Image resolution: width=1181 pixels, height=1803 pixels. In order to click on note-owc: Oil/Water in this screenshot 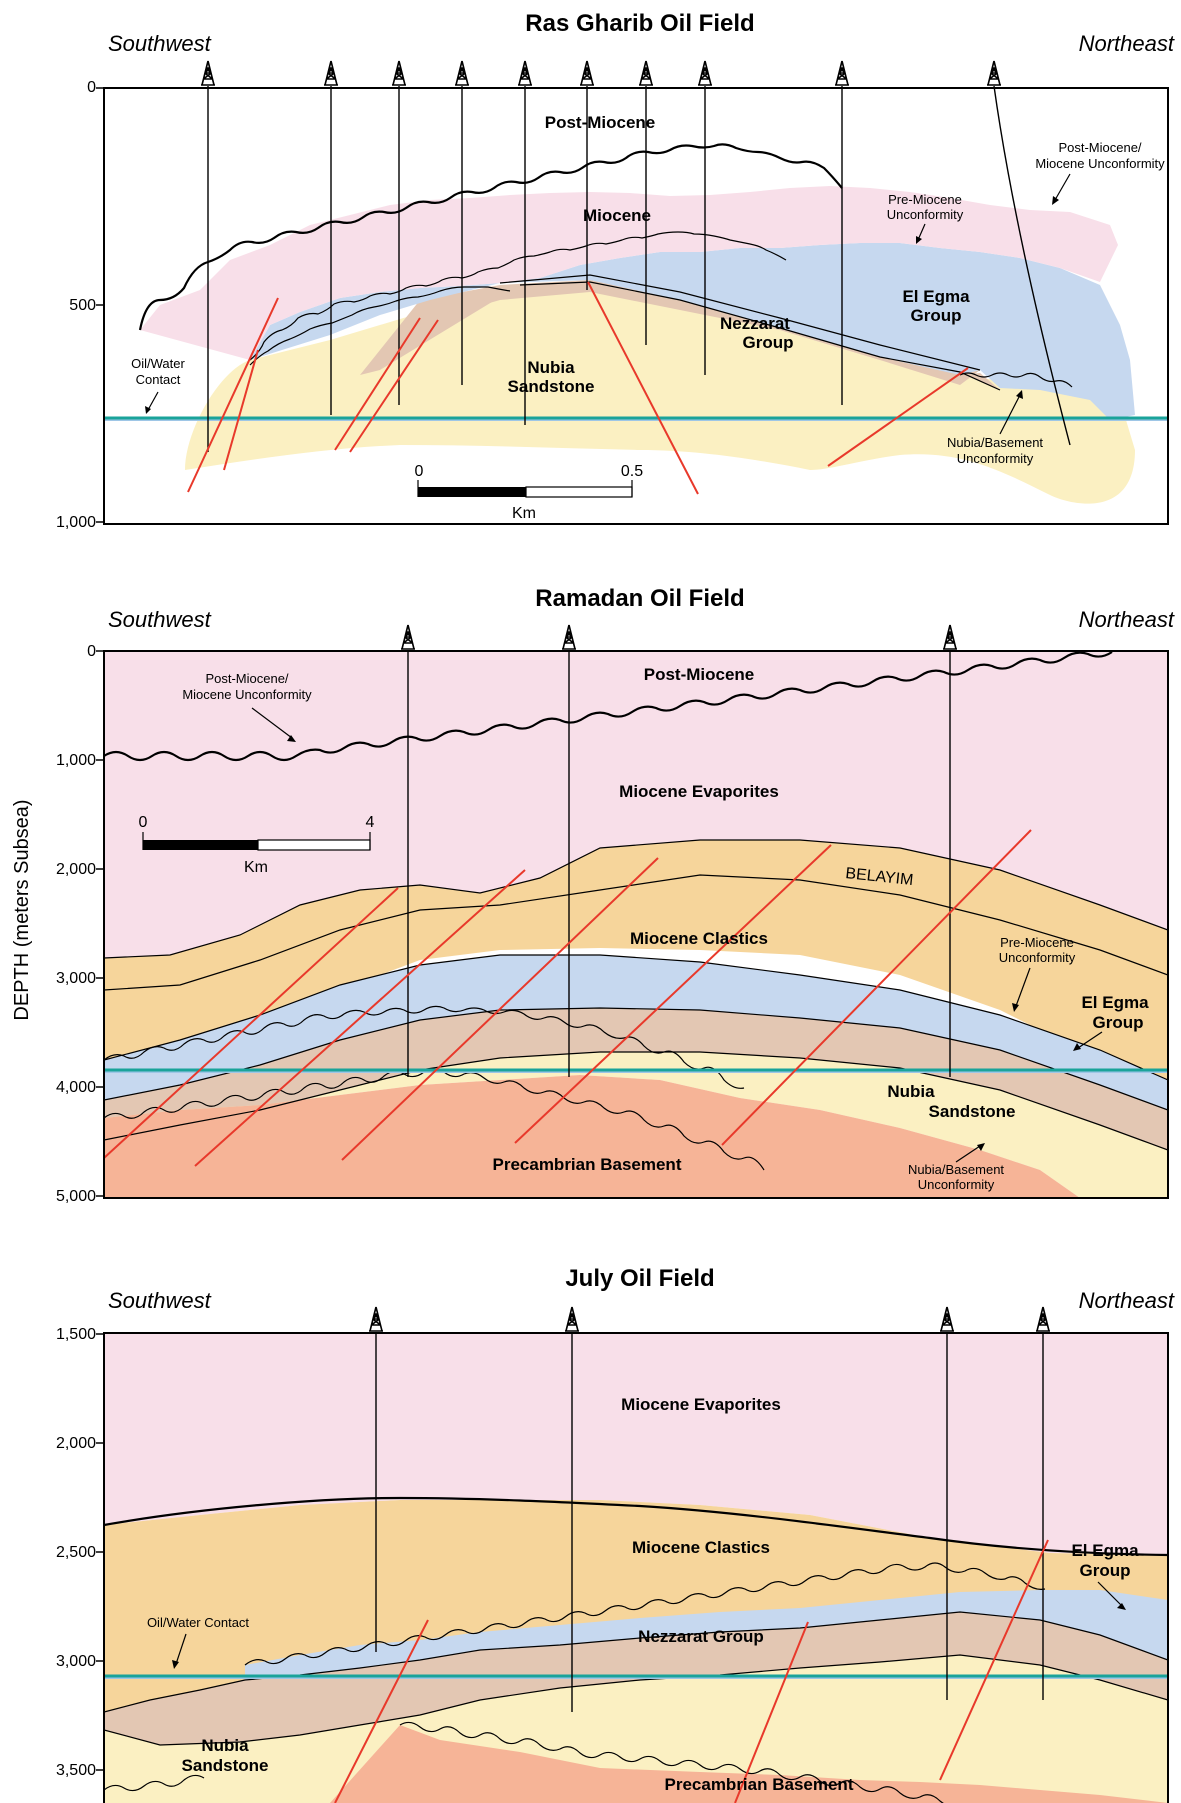, I will do `click(158, 363)`.